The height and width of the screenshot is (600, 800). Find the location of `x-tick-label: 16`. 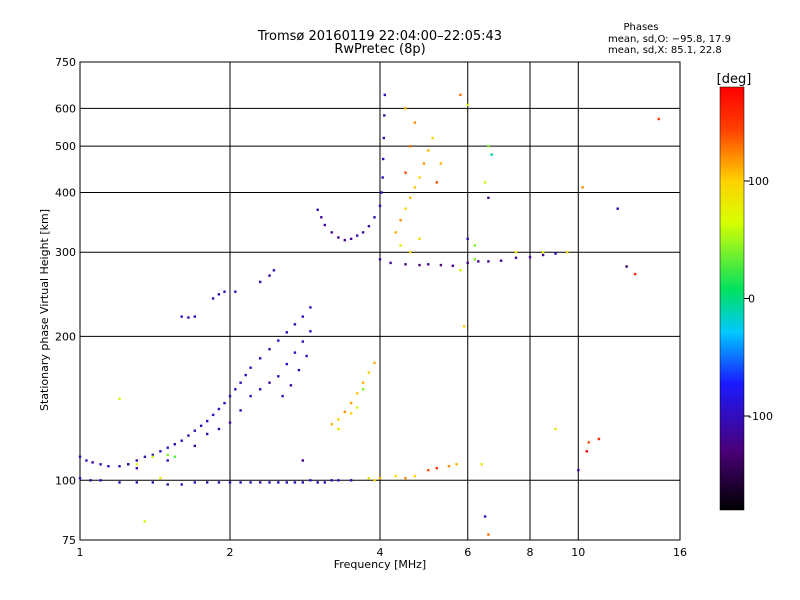

x-tick-label: 16 is located at coordinates (680, 552).